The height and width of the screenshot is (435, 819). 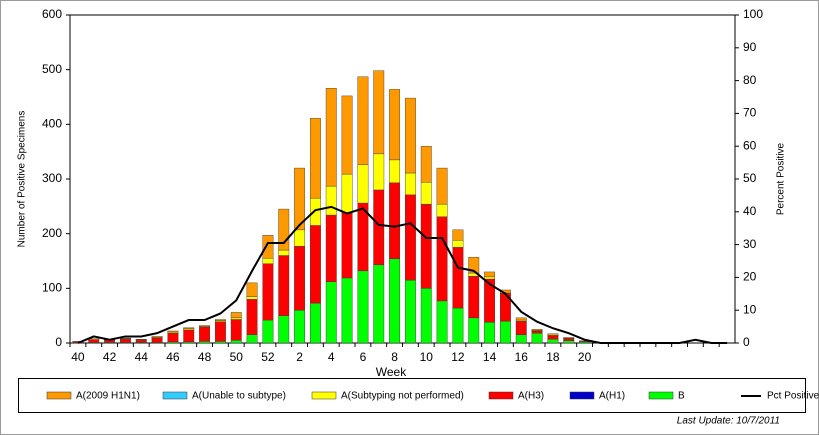 What do you see at coordinates (52, 124) in the screenshot?
I see `y-tick-label: 400` at bounding box center [52, 124].